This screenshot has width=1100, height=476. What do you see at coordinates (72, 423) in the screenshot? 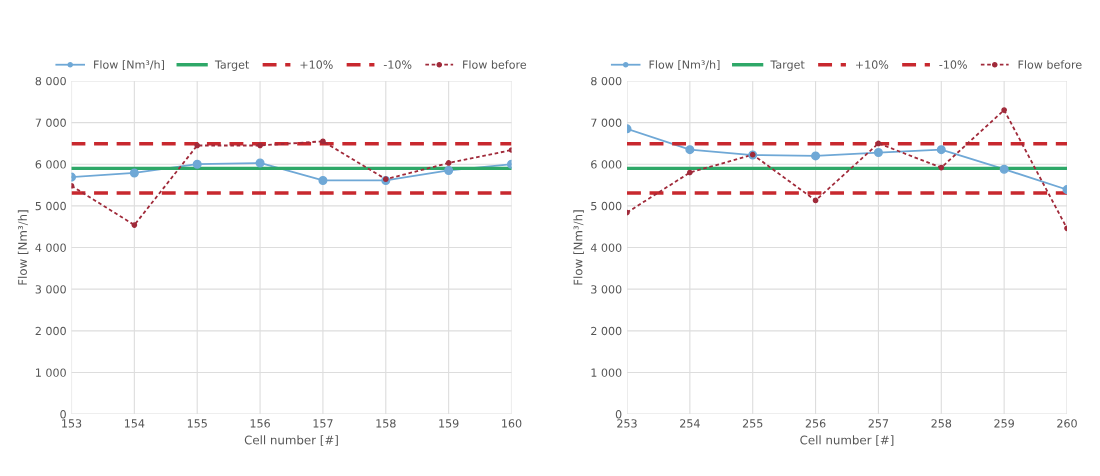
I see `x-tick-label: 153` at bounding box center [72, 423].